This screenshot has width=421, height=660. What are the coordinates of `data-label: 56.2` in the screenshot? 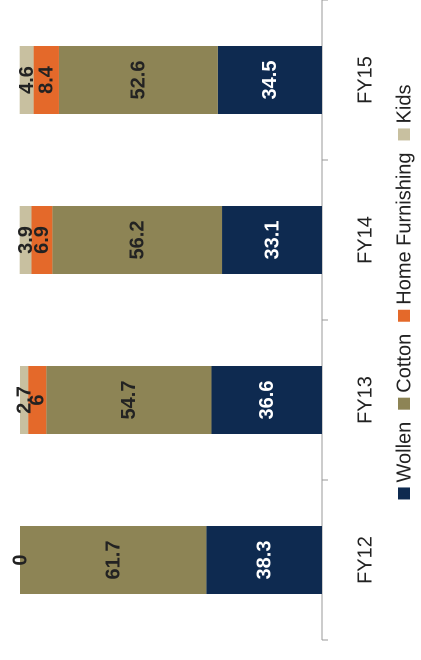 It's located at (137, 240).